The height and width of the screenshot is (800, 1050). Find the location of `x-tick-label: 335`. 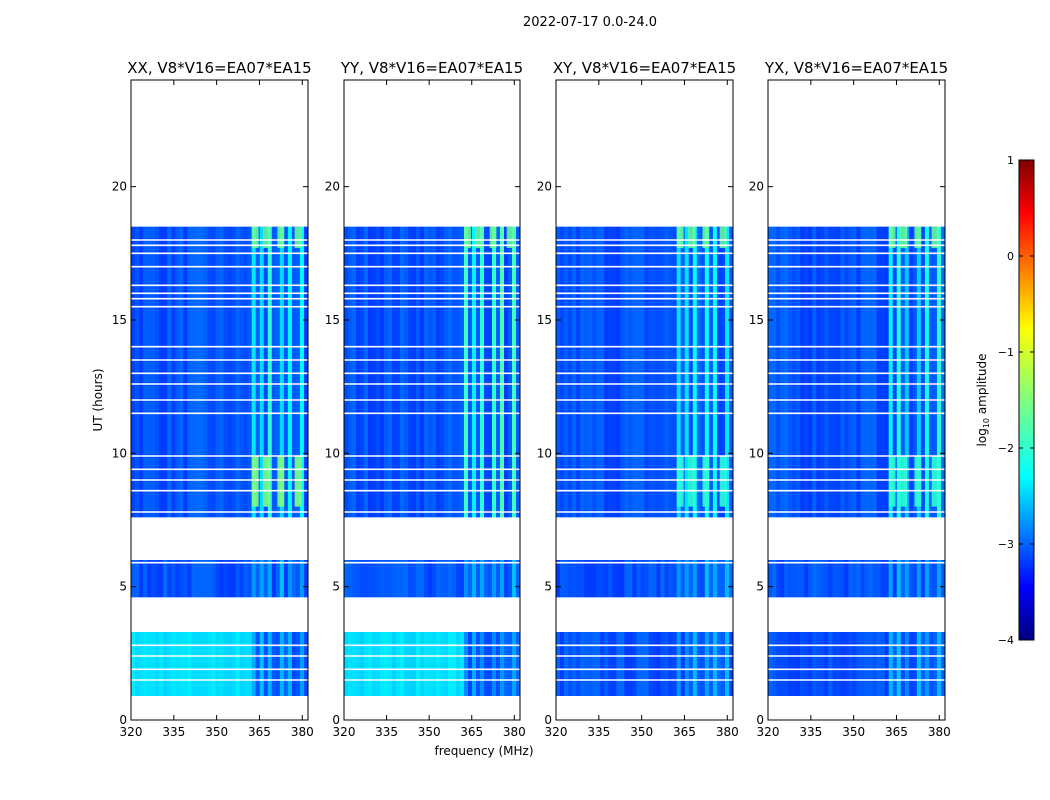

x-tick-label: 335 is located at coordinates (386, 732).